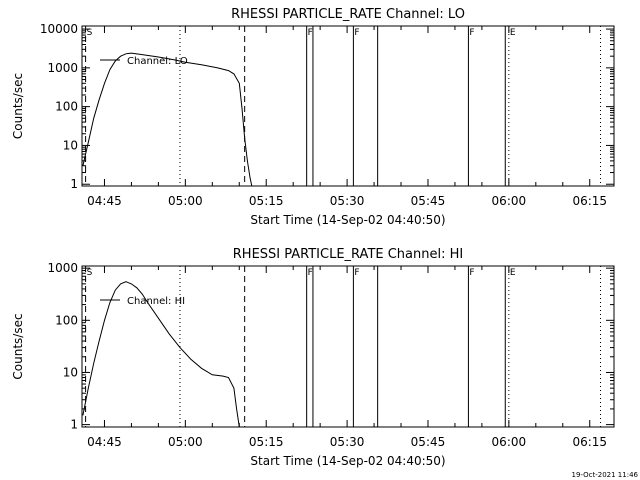 The width and height of the screenshot is (640, 480). Describe the element at coordinates (348, 254) in the screenshot. I see `chart-title: RHESSI PARTICLE_RATE Channel: HI` at that location.